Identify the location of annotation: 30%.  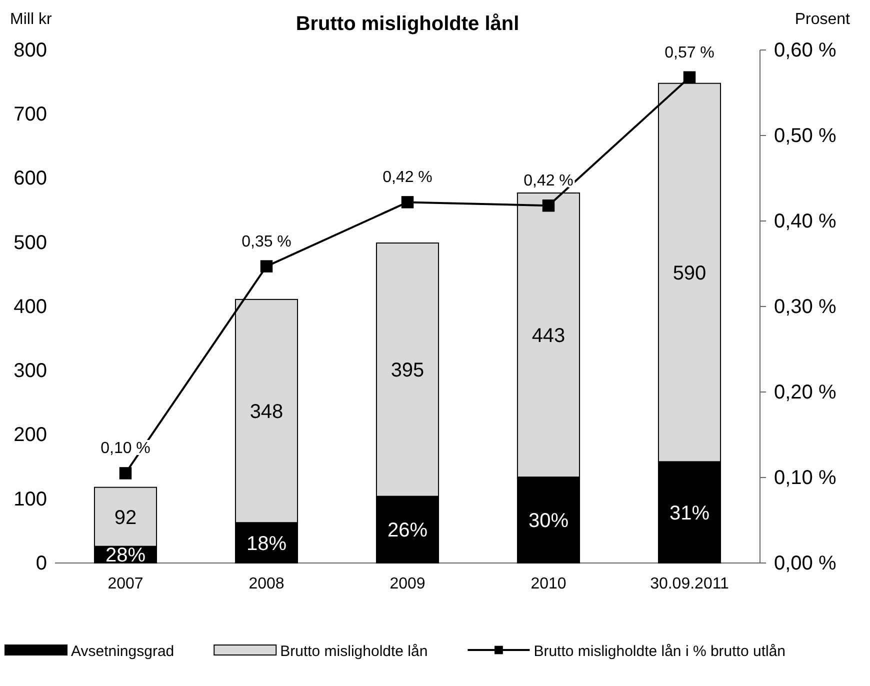
(548, 521).